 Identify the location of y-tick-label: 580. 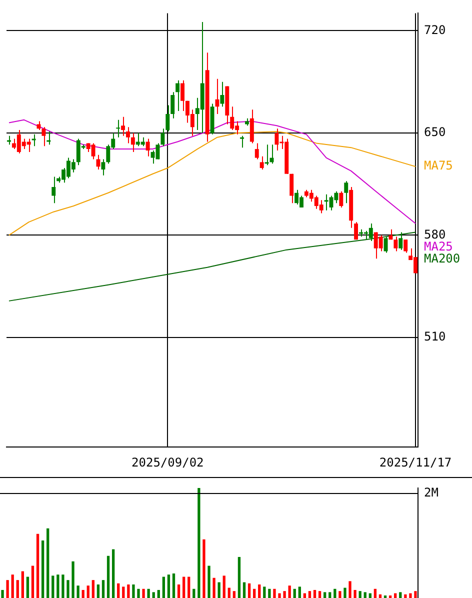
(435, 234).